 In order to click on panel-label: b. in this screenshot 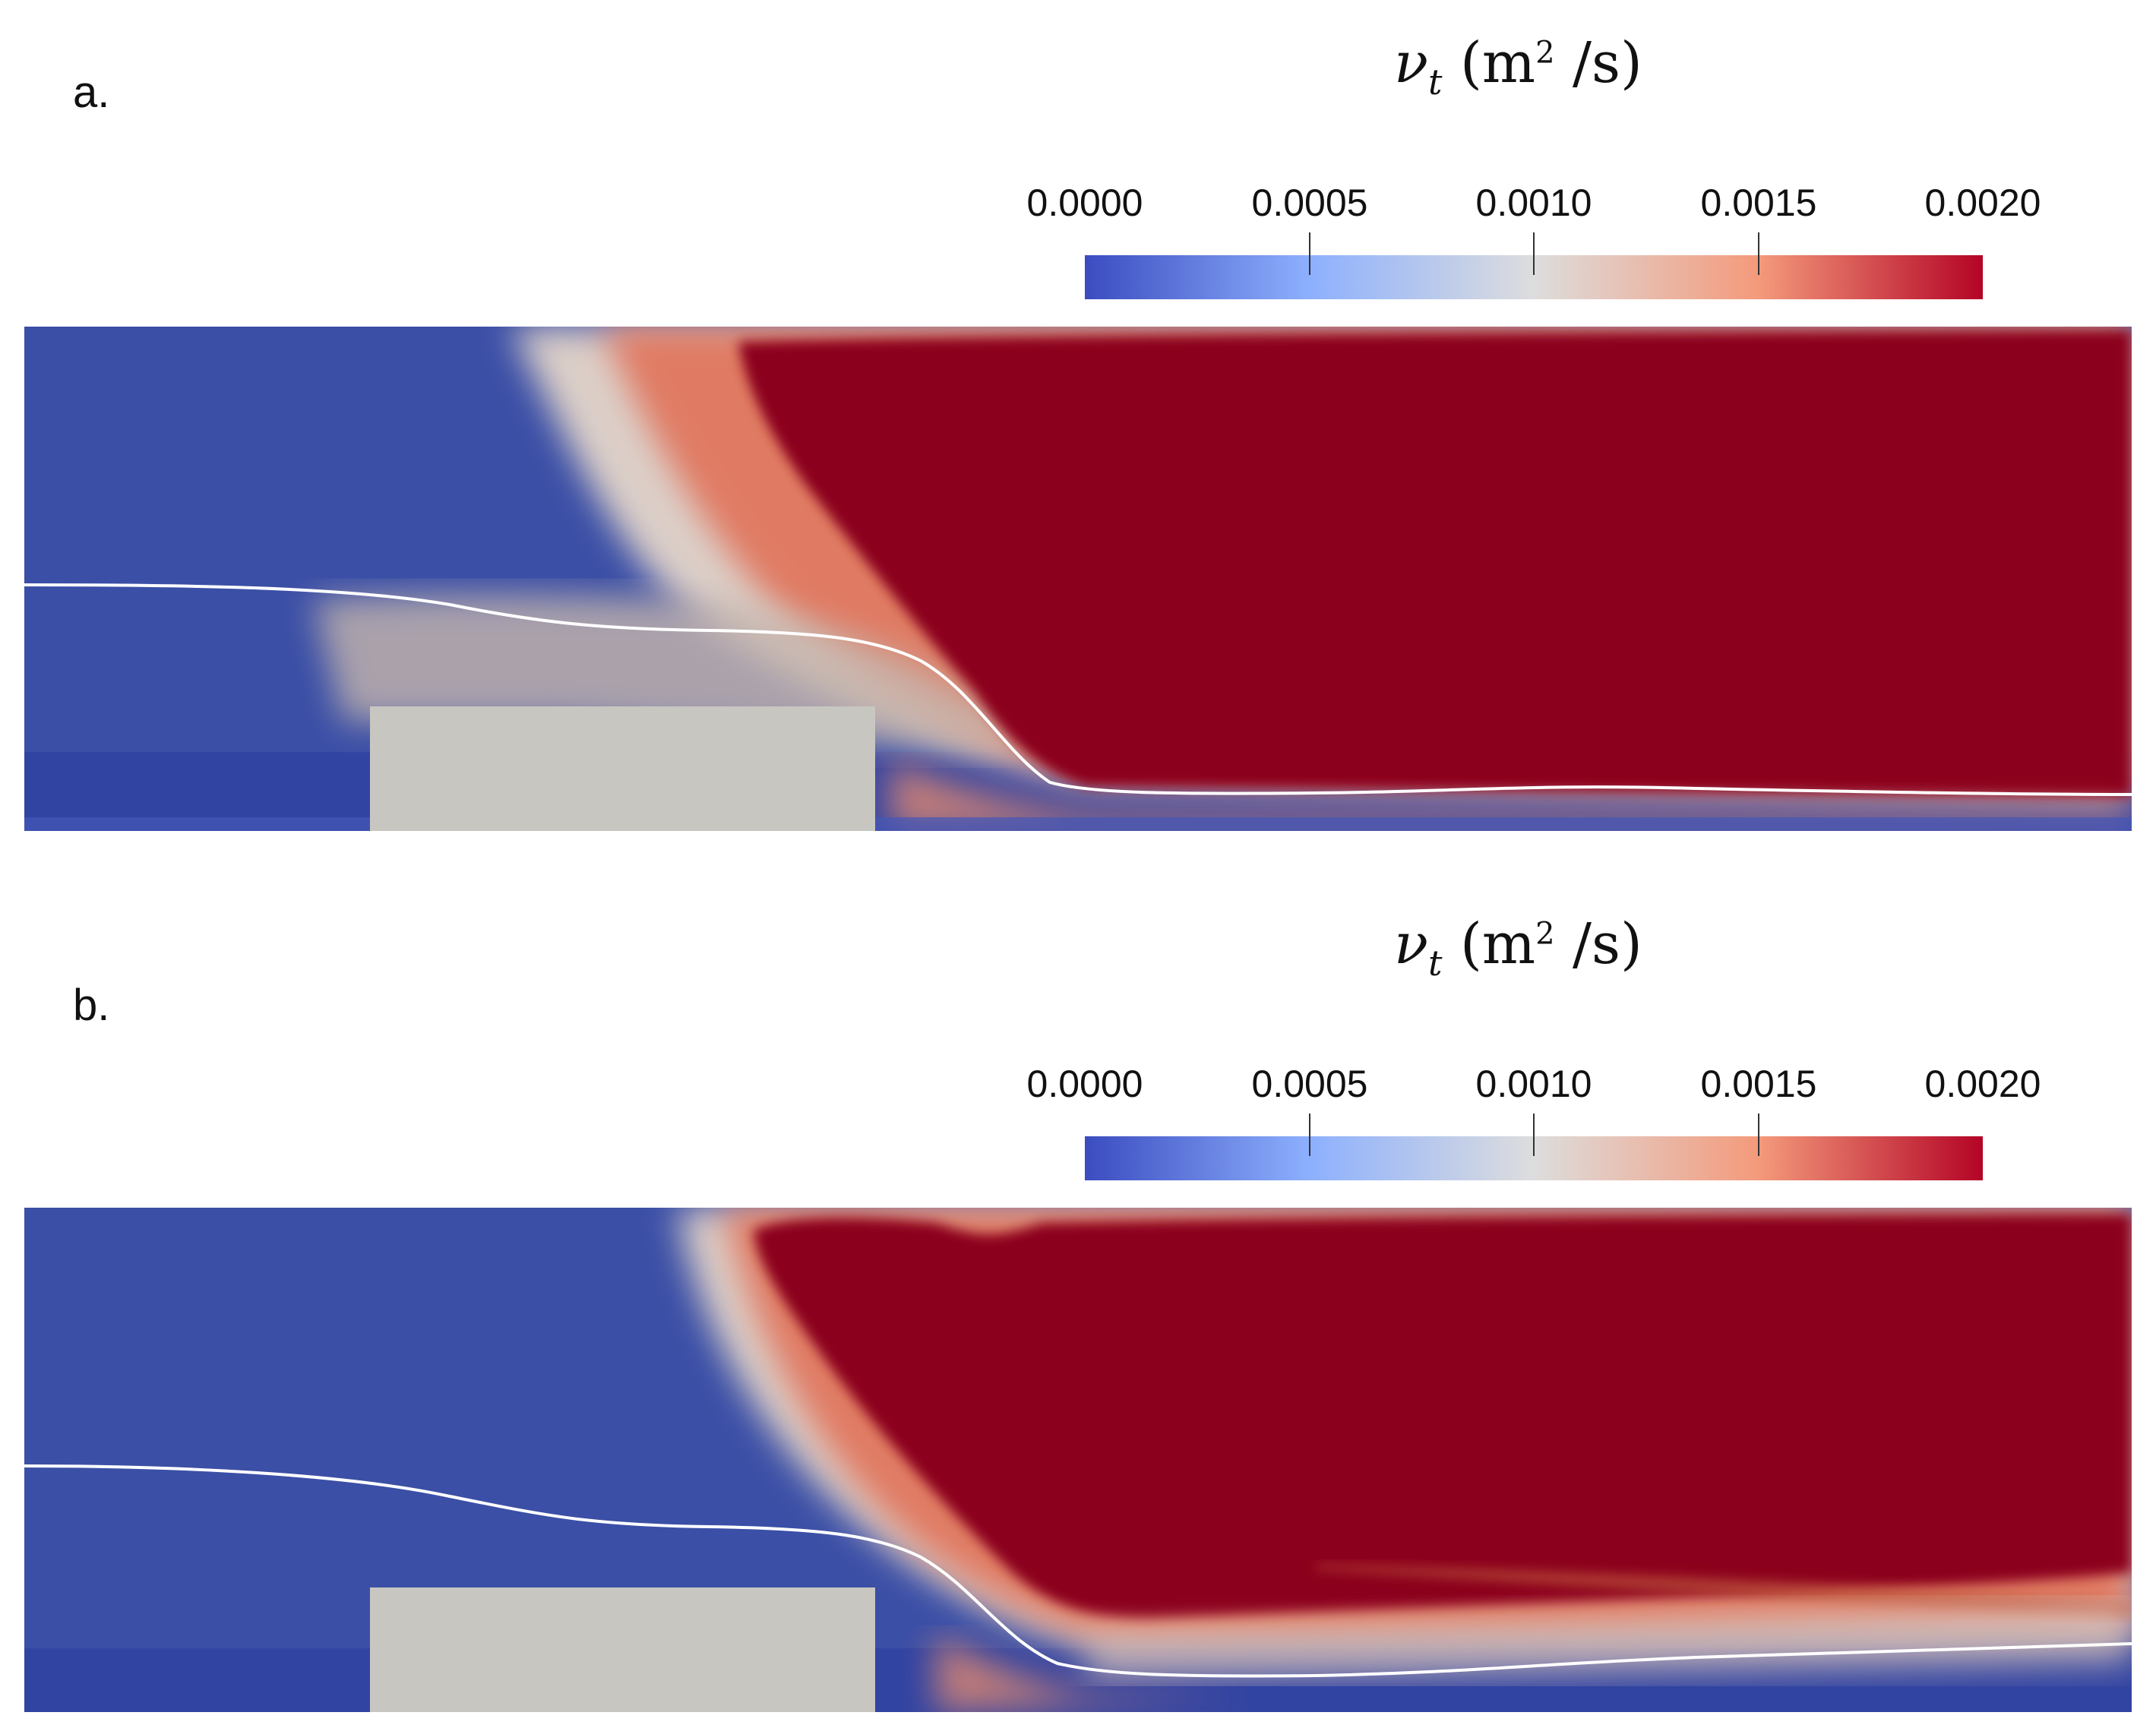, I will do `click(91, 1005)`.